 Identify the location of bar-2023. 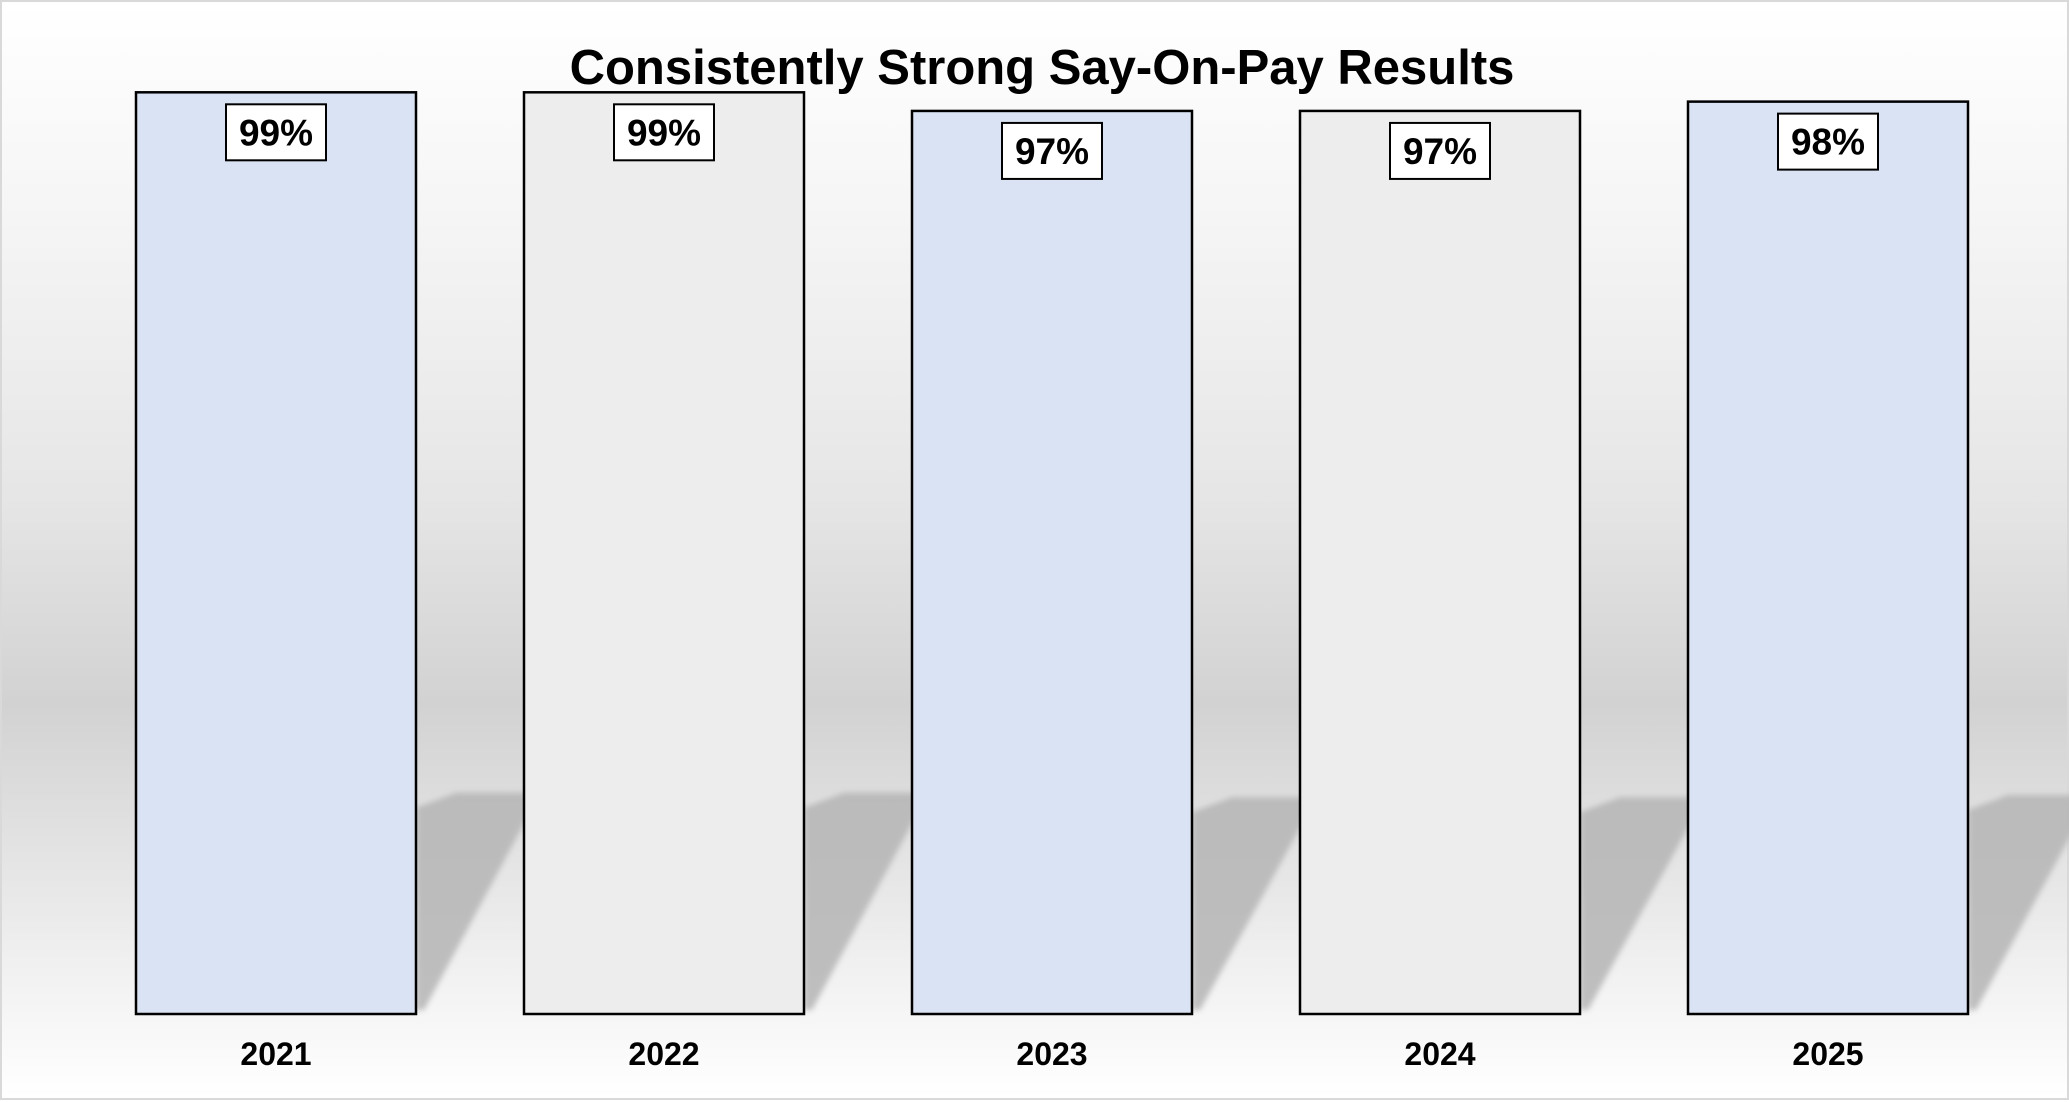
(1052, 562).